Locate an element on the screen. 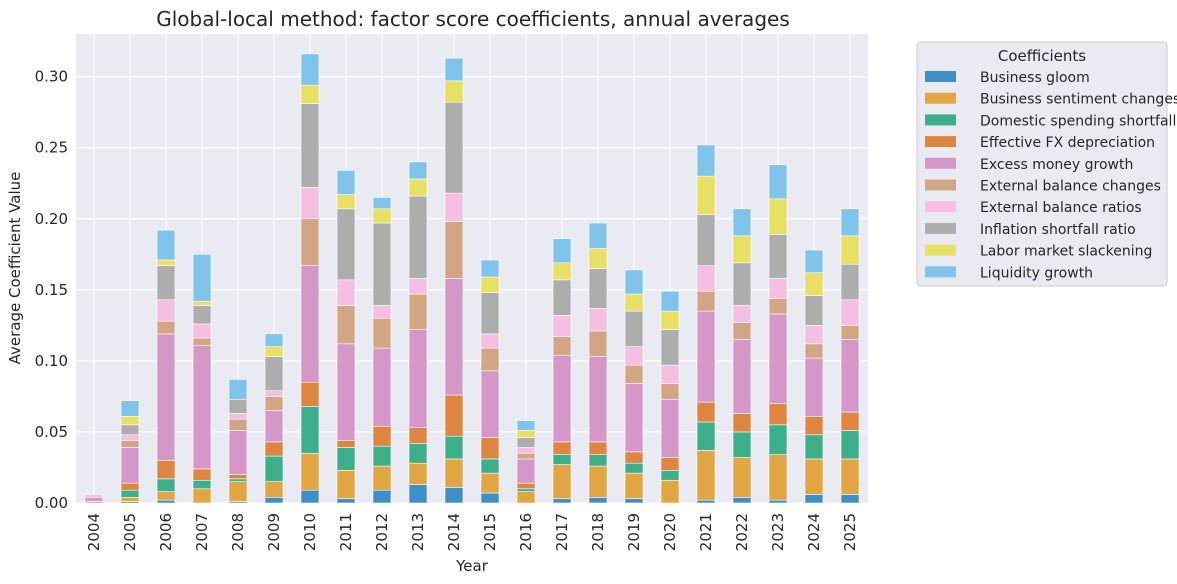 This screenshot has height=584, width=1177. x-tick-label: 2006 is located at coordinates (166, 532).